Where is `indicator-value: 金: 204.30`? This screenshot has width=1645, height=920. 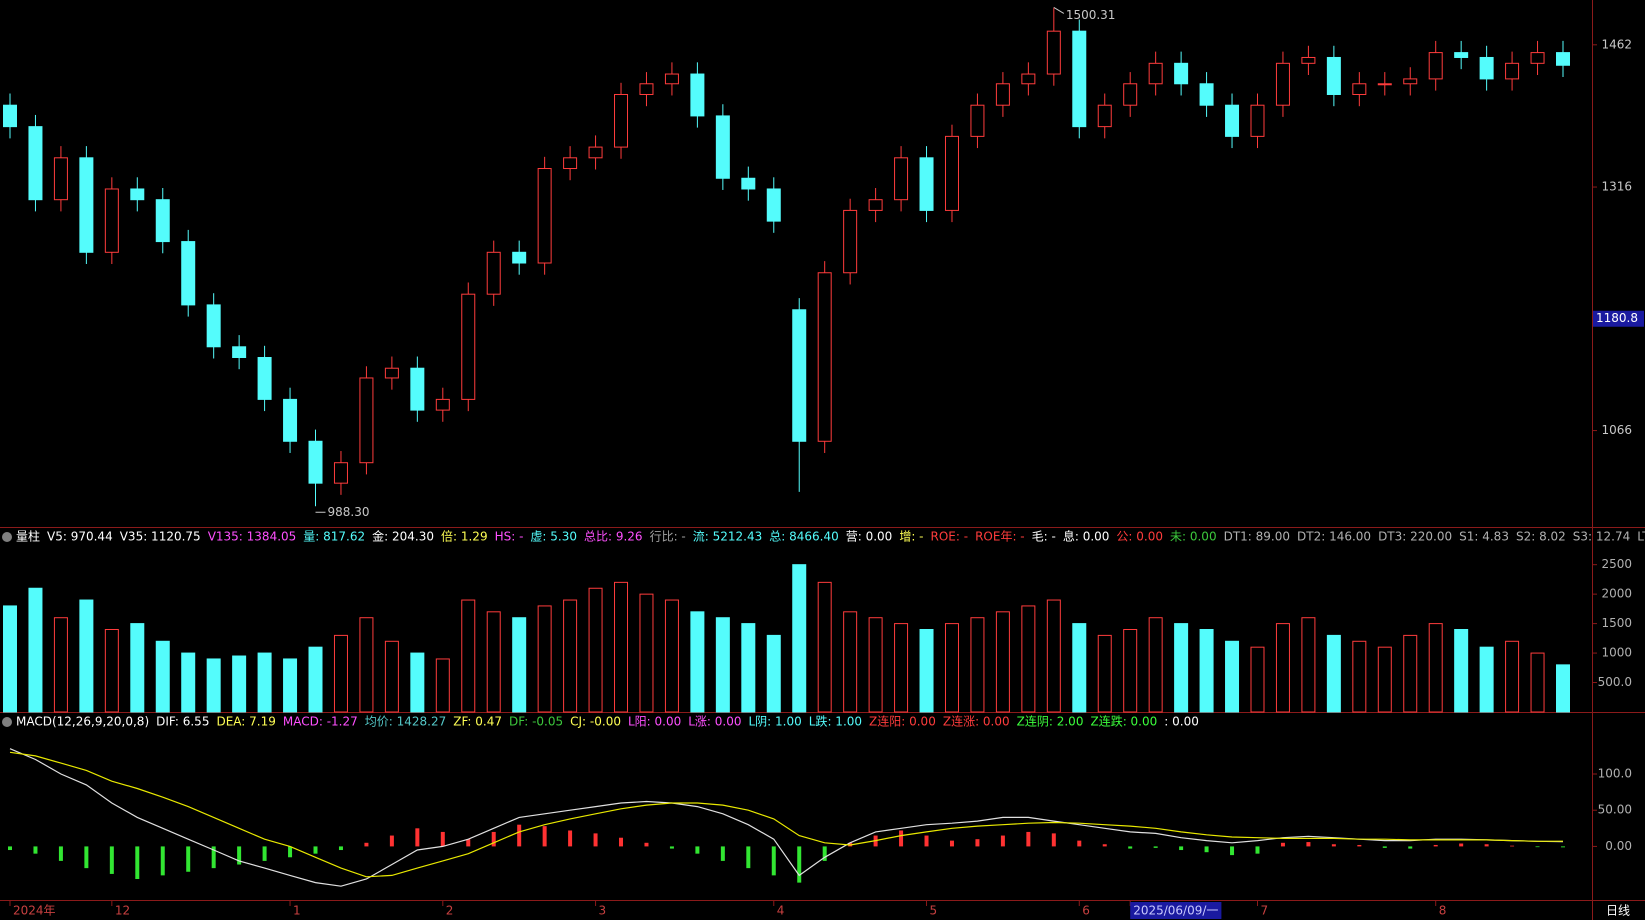
indicator-value: 金: 204.30 is located at coordinates (403, 536).